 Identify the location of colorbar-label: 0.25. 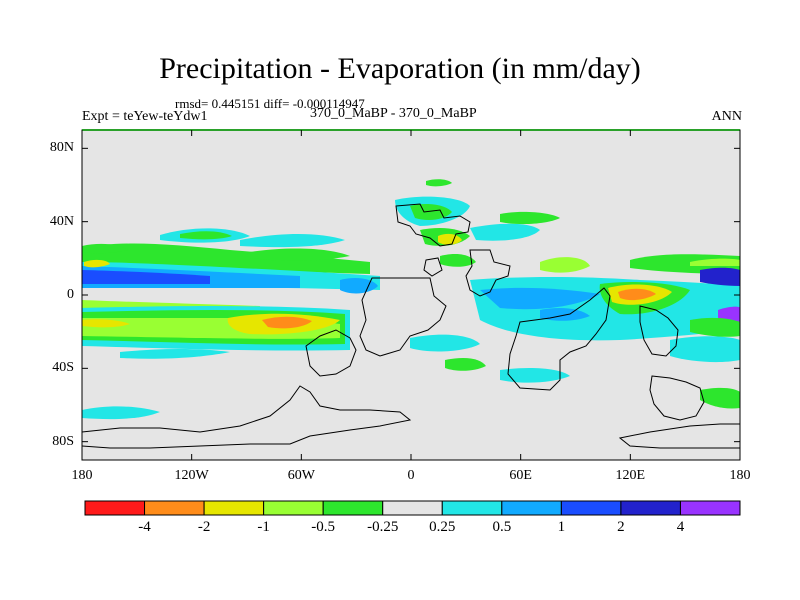
(442, 527).